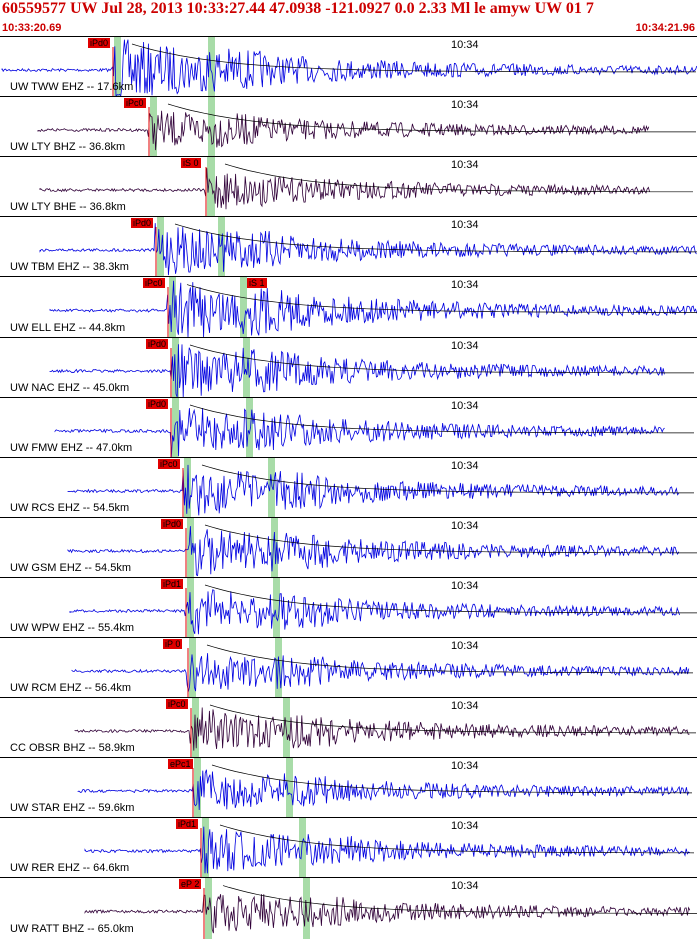 The width and height of the screenshot is (697, 939). Describe the element at coordinates (71, 568) in the screenshot. I see `station-label: UW GSM EHZ -- 54.5km` at that location.